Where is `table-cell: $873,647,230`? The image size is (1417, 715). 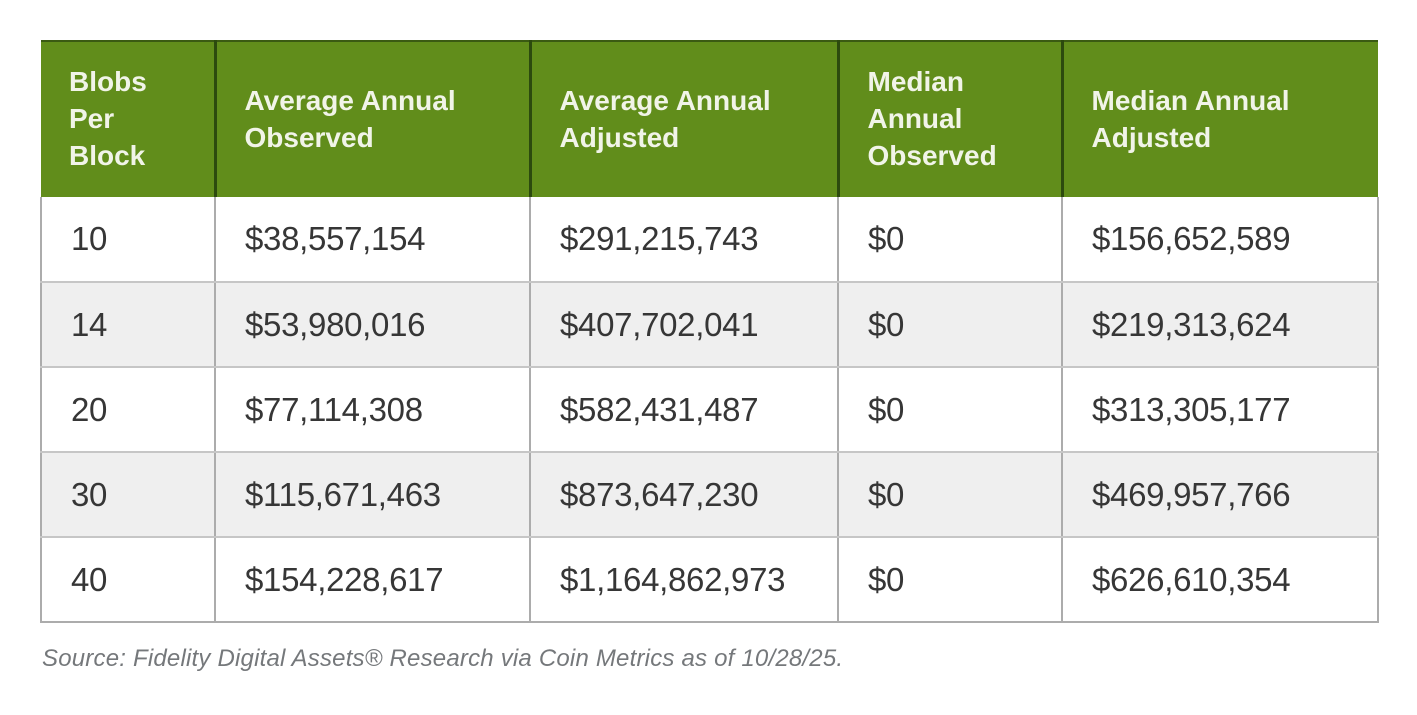 table-cell: $873,647,230 is located at coordinates (684, 495).